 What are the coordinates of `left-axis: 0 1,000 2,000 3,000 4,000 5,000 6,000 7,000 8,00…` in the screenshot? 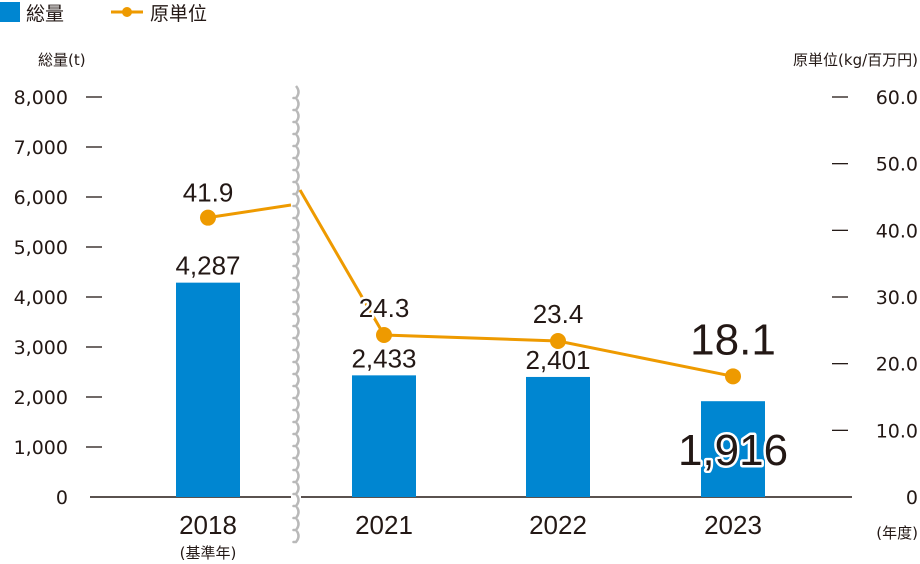 It's located at (58, 298).